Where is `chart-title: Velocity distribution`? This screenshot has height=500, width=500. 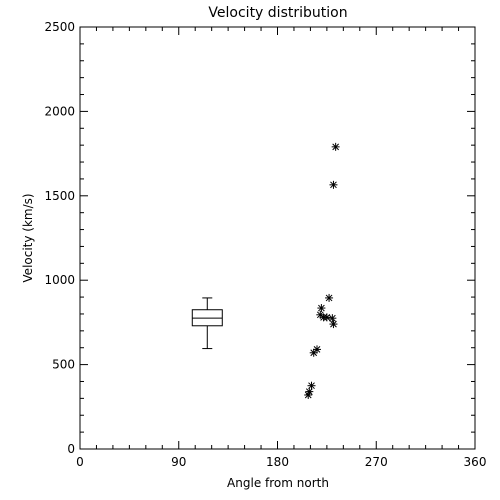
chart-title: Velocity distribution is located at coordinates (277, 13).